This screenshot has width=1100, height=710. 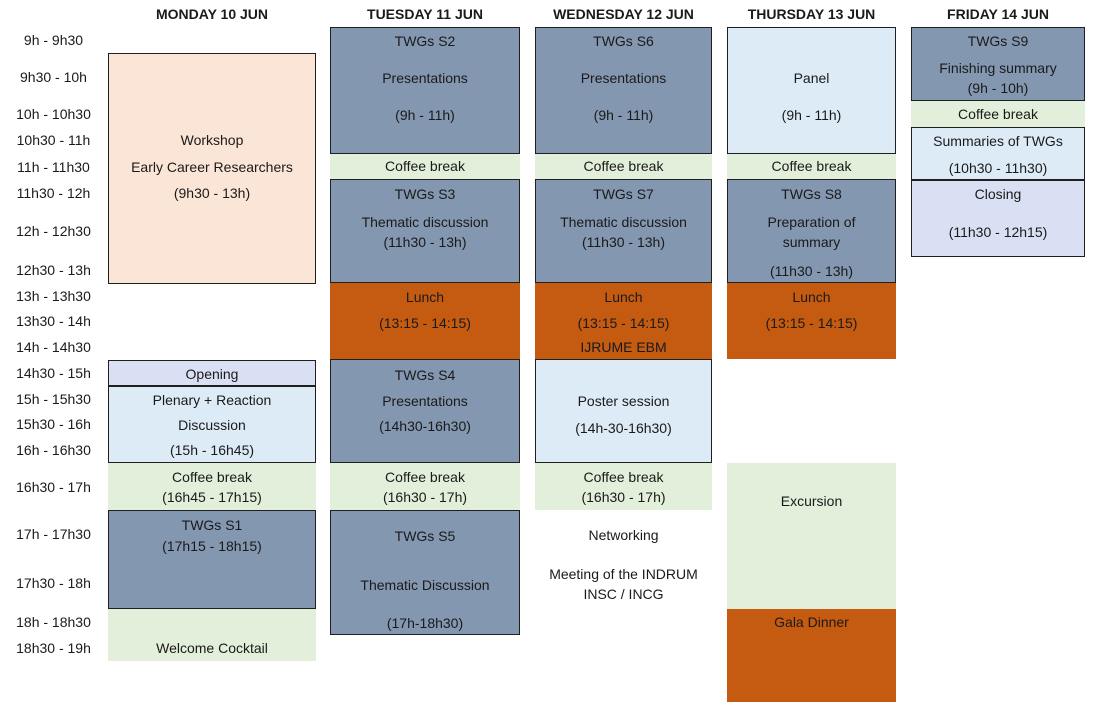 What do you see at coordinates (425, 90) in the screenshot?
I see `twg-s2-block: TWGs S2 Presentations (9h - 11h)` at bounding box center [425, 90].